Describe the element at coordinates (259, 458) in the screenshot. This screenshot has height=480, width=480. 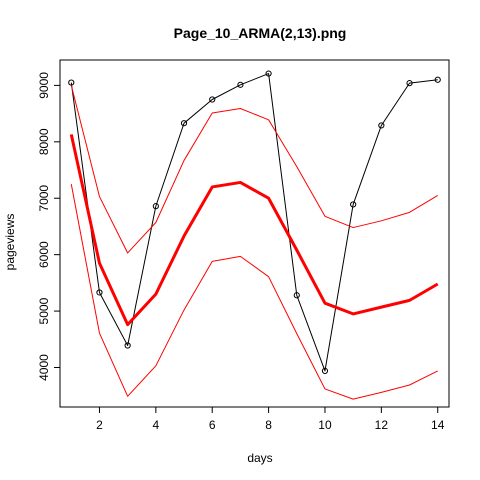
I see `x-axis-label: days` at that location.